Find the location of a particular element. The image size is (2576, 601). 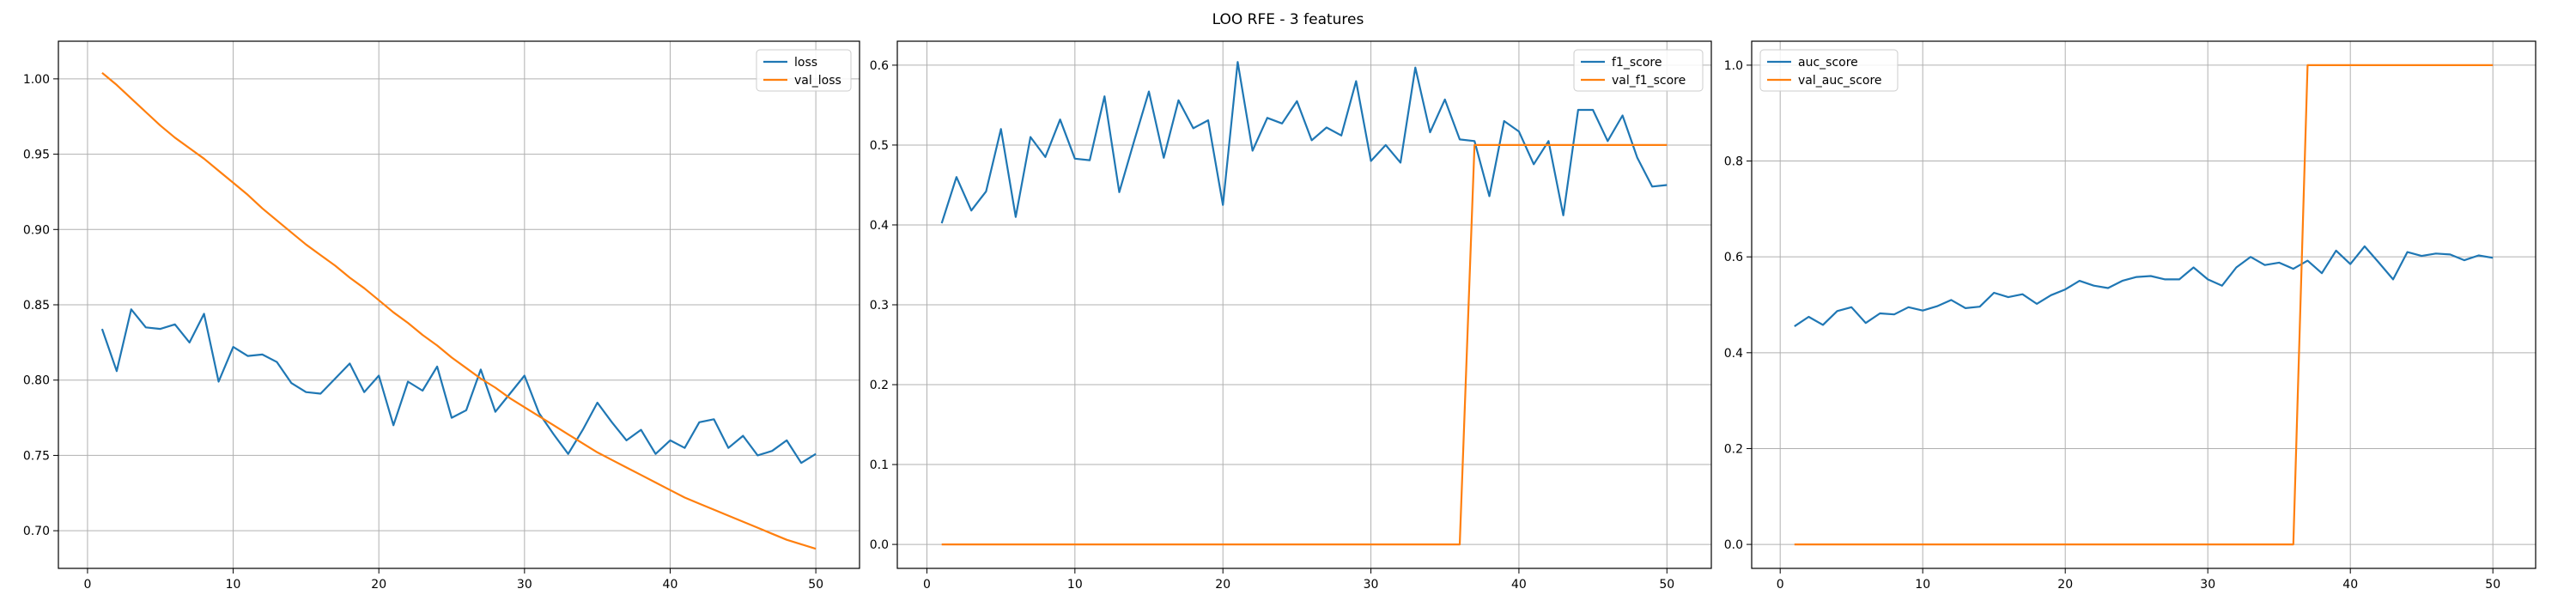

y-tick-label: 1.00 is located at coordinates (36, 80).